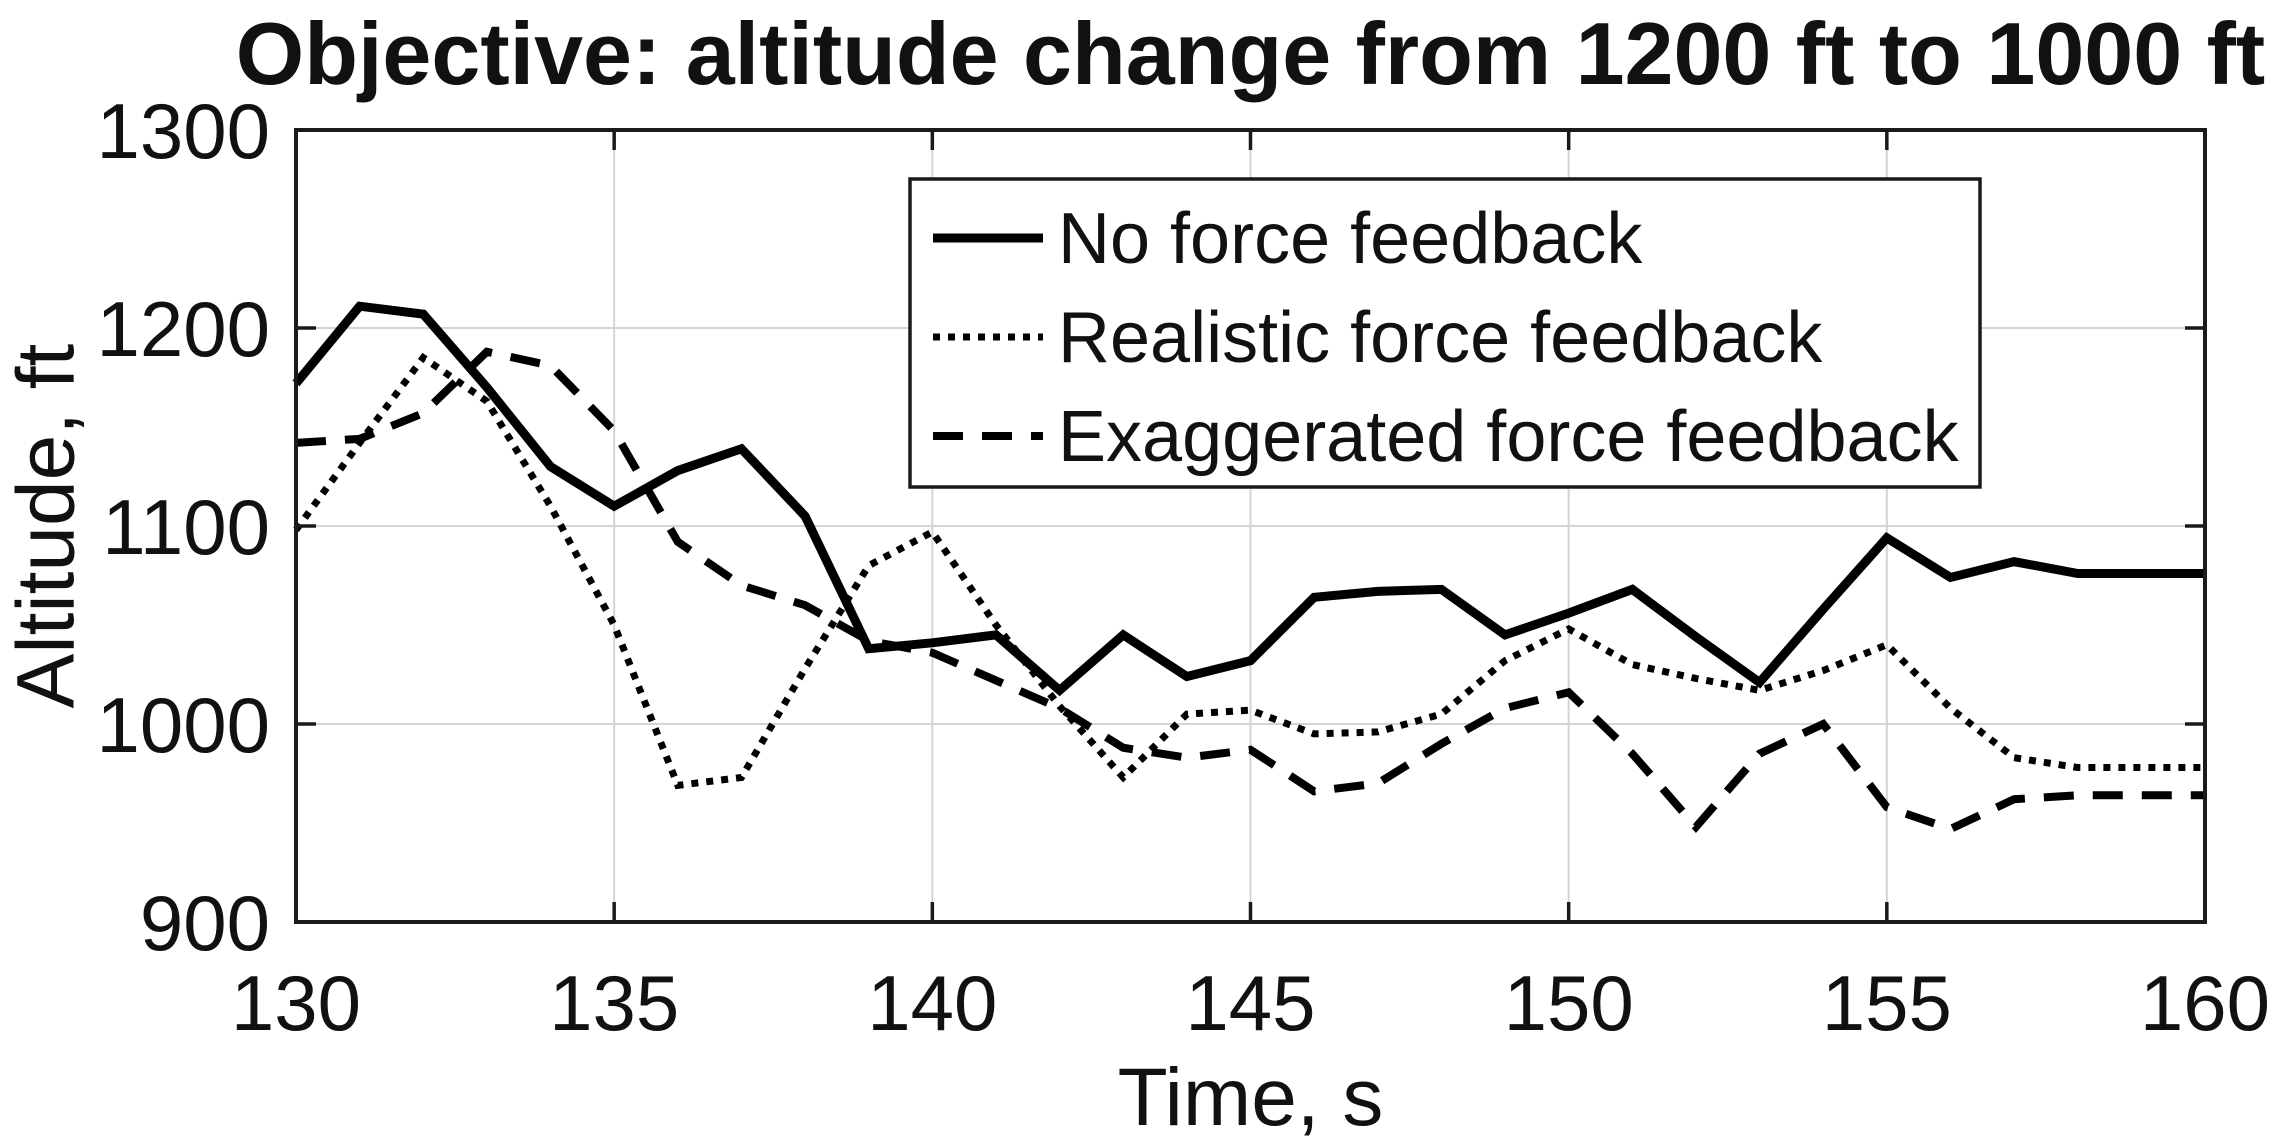 Image resolution: width=2279 pixels, height=1148 pixels. What do you see at coordinates (1440, 338) in the screenshot?
I see `legend-label: Realistic force feedback` at bounding box center [1440, 338].